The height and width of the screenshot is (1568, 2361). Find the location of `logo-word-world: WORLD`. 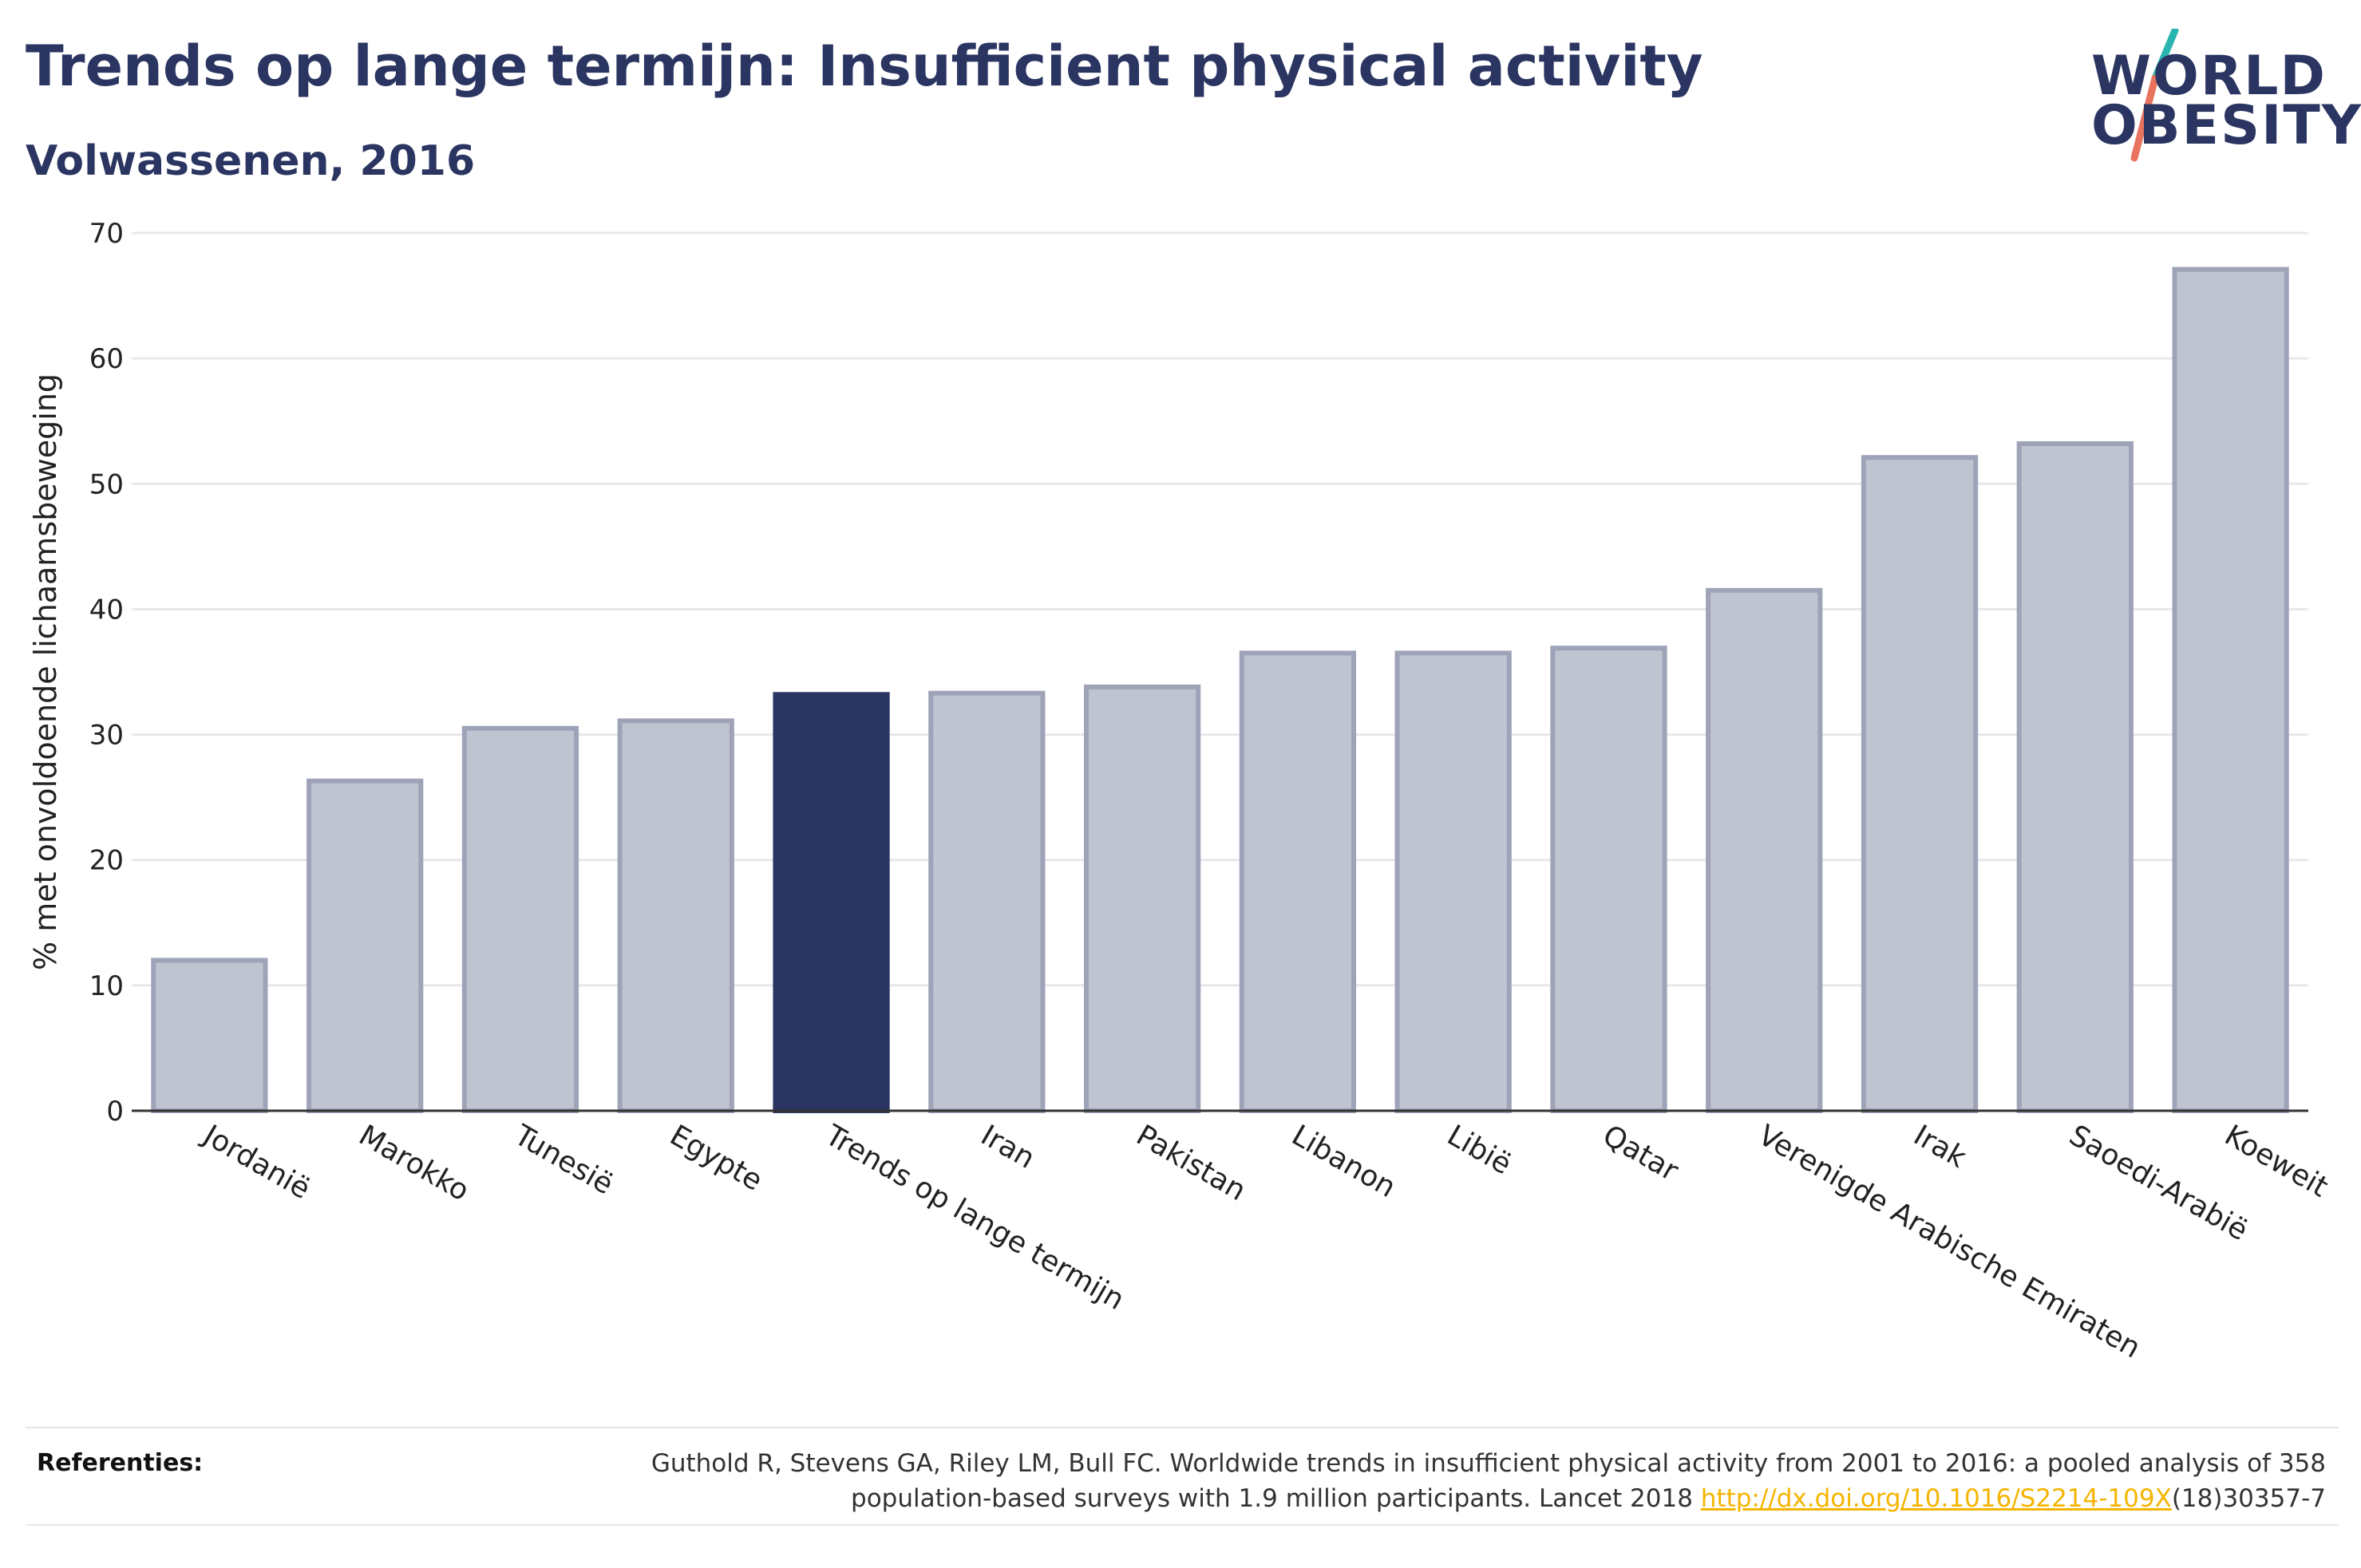

logo-word-world: WORLD is located at coordinates (2209, 76).